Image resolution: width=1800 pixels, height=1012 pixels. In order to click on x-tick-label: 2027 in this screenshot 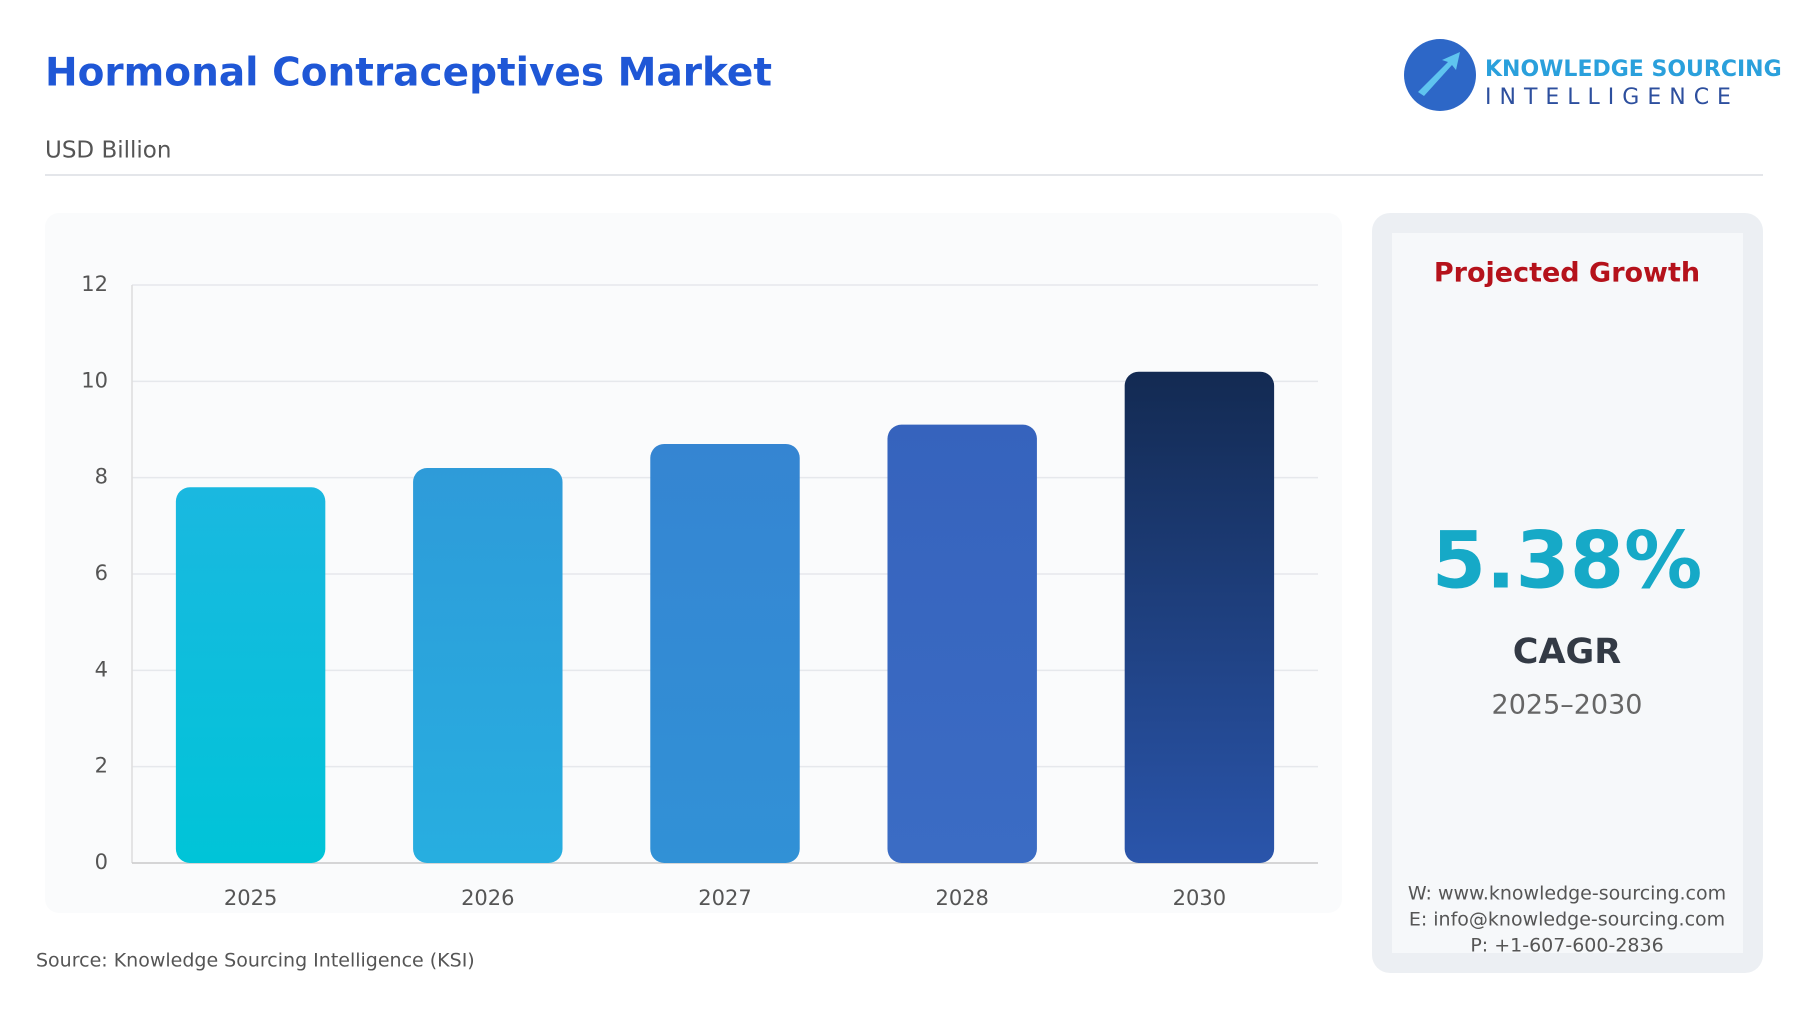, I will do `click(724, 898)`.